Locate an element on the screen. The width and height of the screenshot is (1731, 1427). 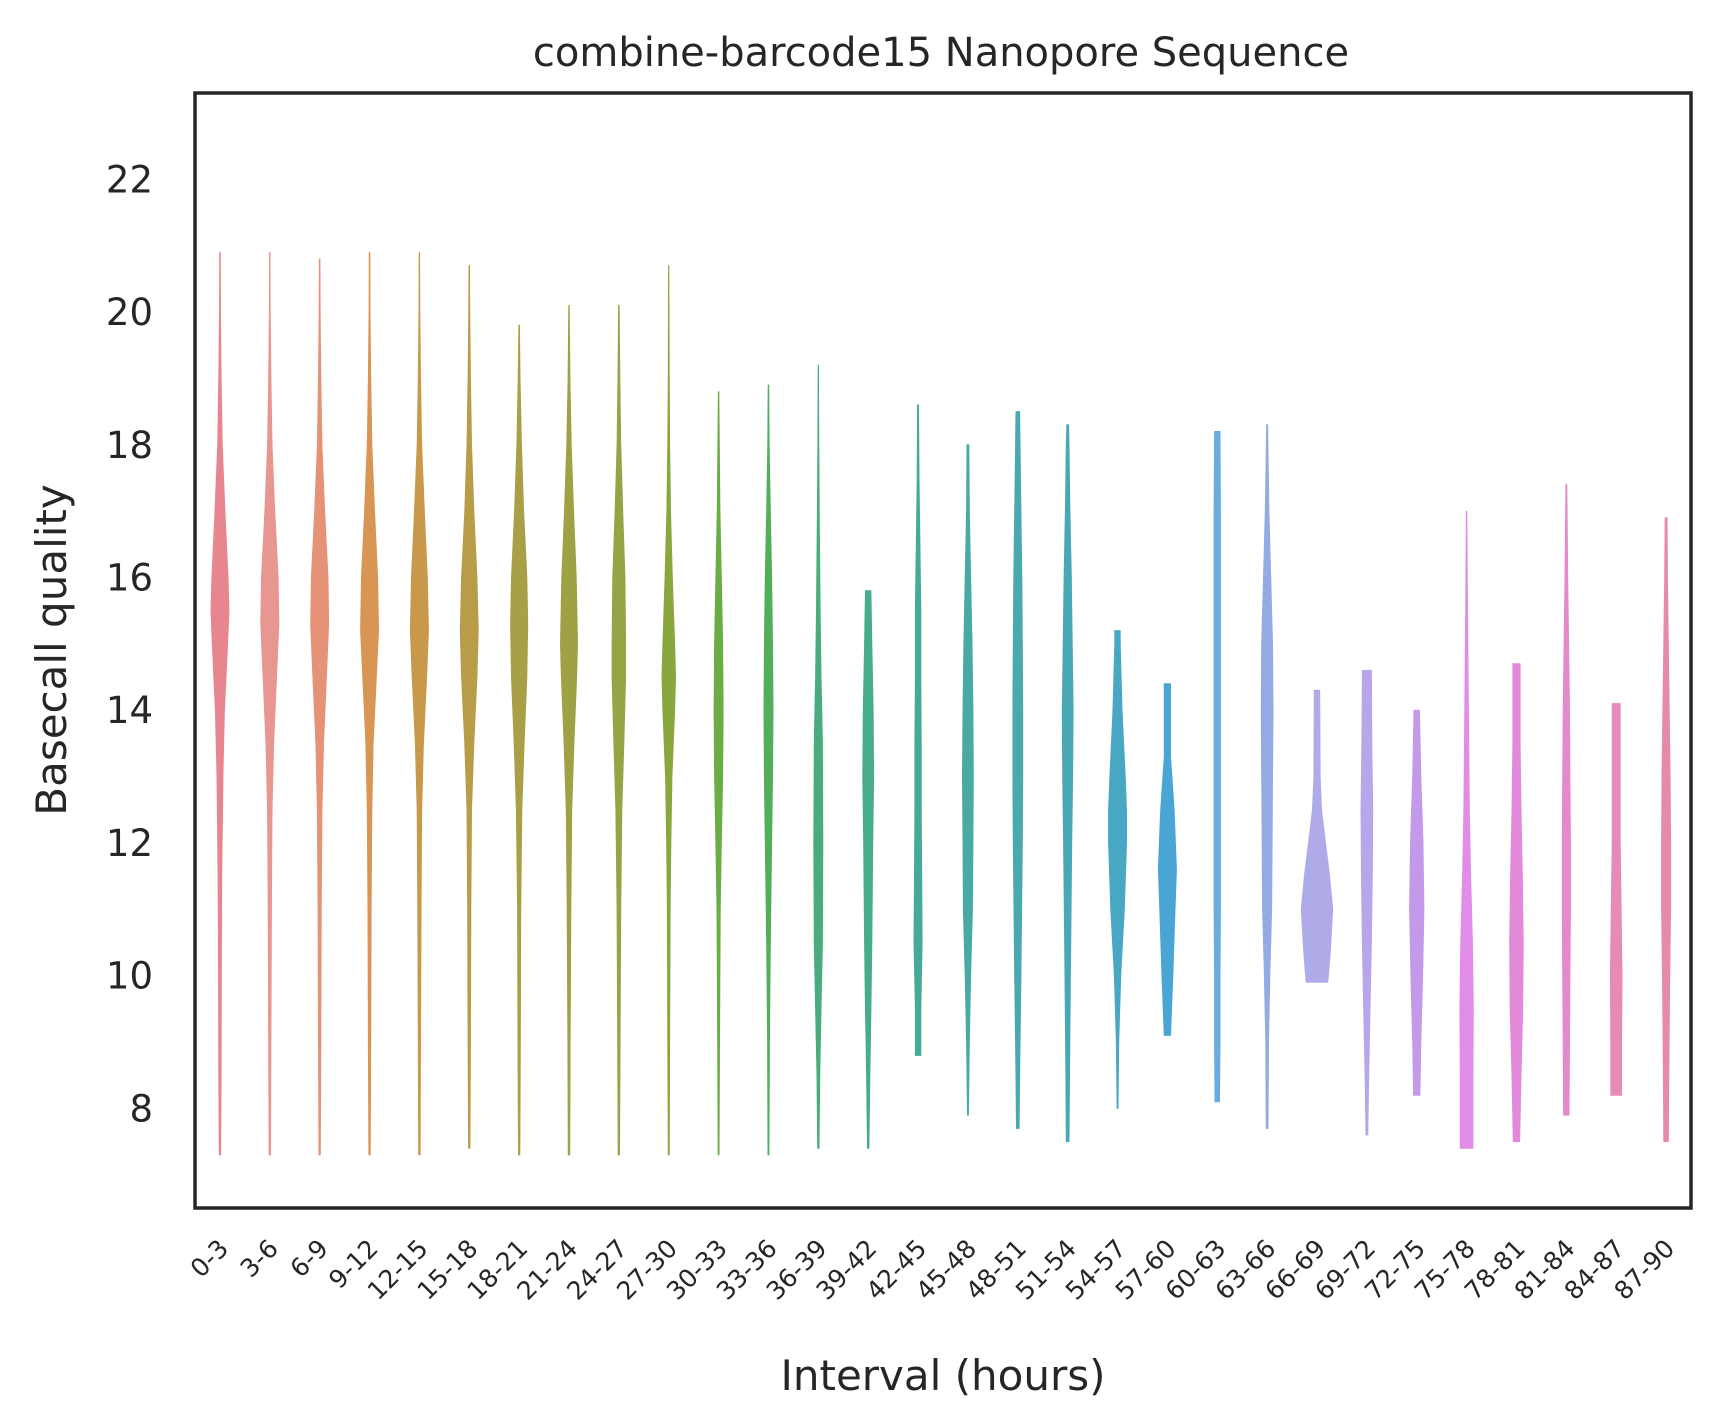
y-tick-label: 20 is located at coordinates (129, 312).